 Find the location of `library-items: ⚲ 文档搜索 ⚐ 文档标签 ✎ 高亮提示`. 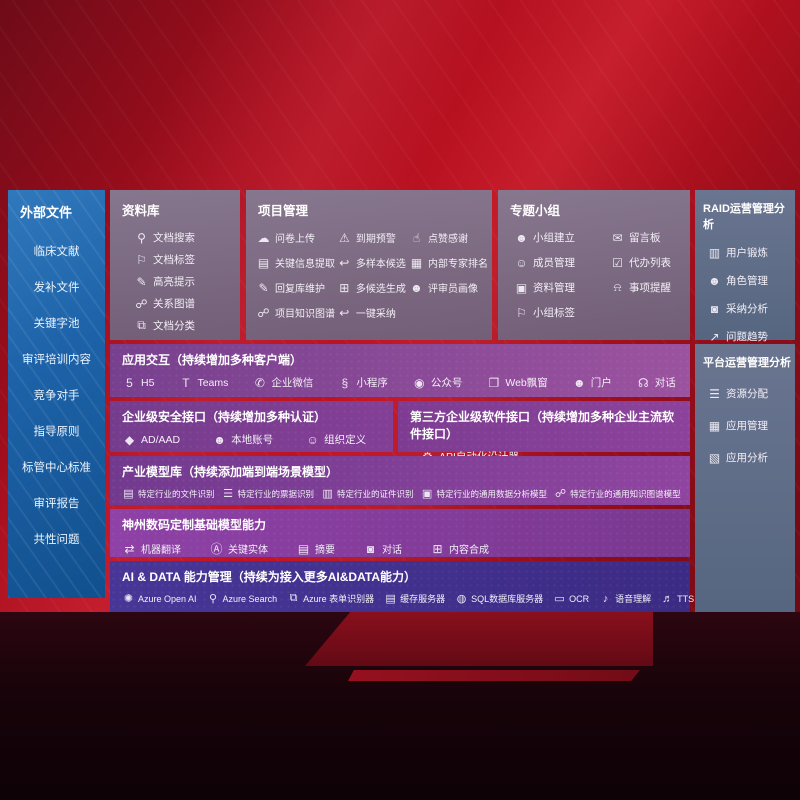

library-items: ⚲ 文档搜索 ⚐ 文档标签 ✎ 高亮提示 is located at coordinates (187, 281).